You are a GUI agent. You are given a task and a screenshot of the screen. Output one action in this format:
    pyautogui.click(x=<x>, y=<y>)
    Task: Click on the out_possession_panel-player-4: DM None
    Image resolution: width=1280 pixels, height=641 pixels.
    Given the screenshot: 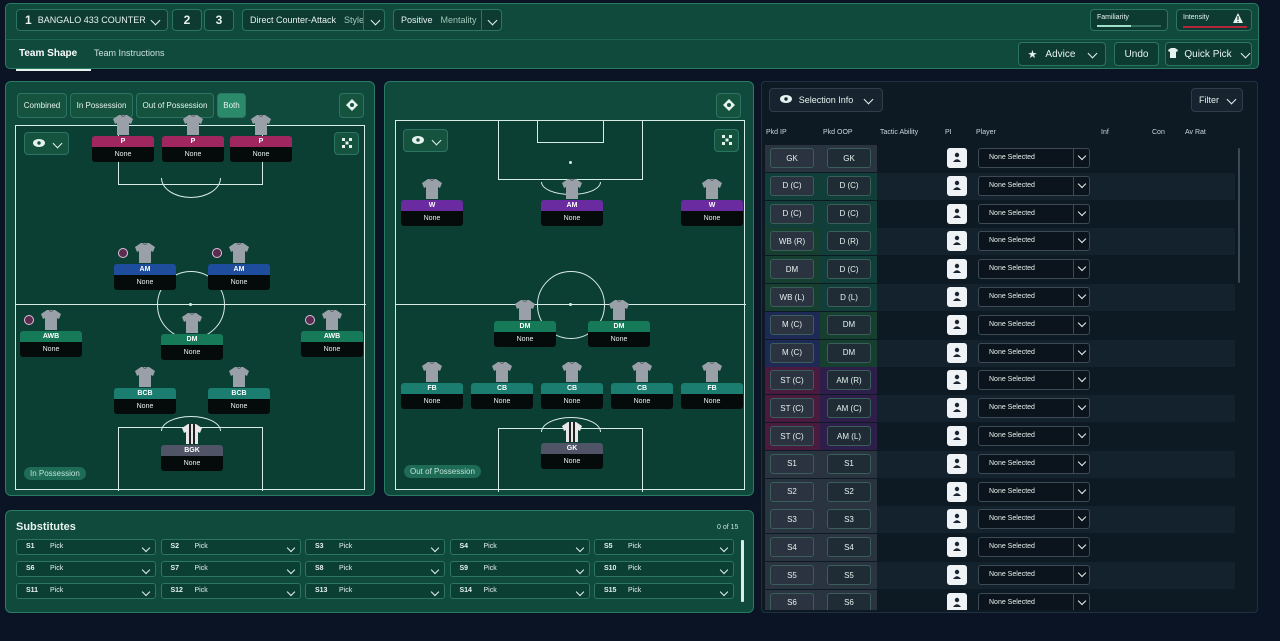 What is the action you would take?
    pyautogui.click(x=619, y=323)
    